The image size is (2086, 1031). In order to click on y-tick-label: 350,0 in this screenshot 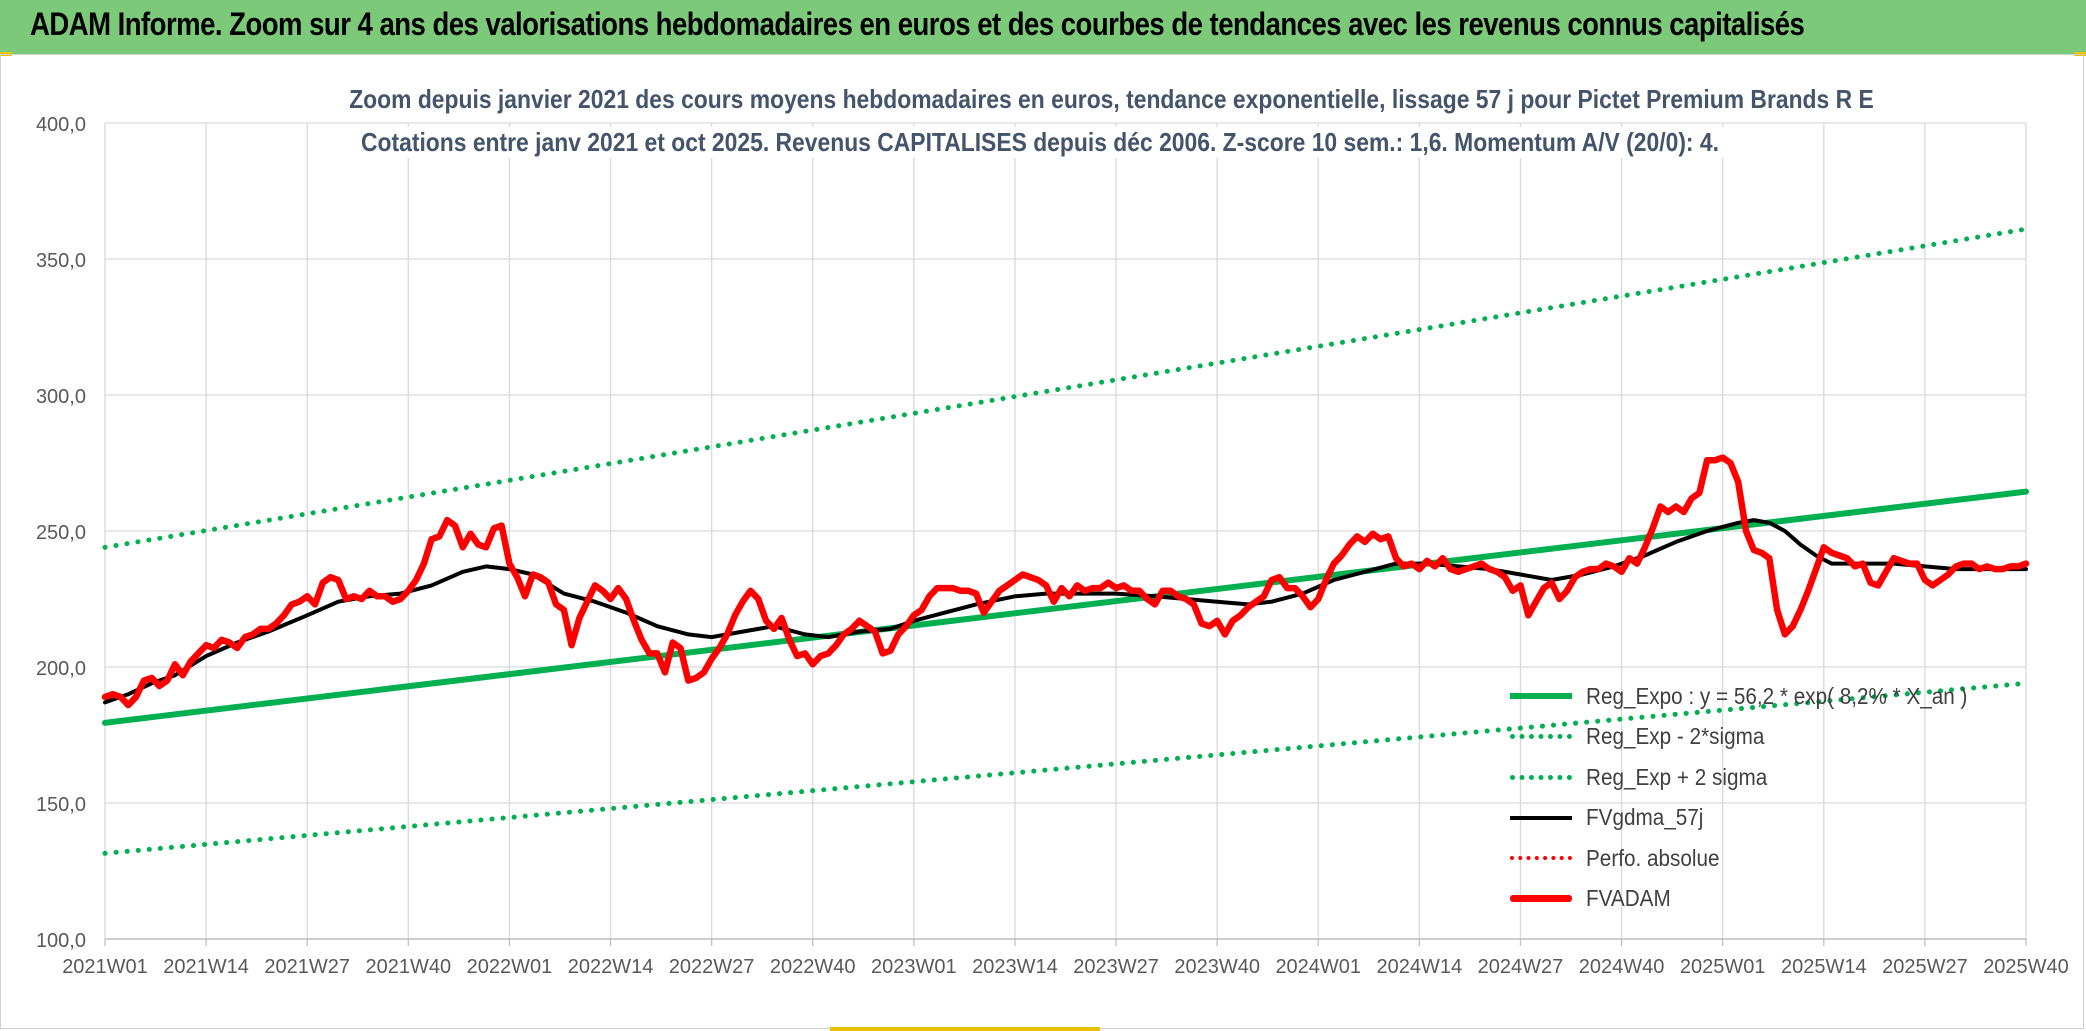, I will do `click(61, 261)`.